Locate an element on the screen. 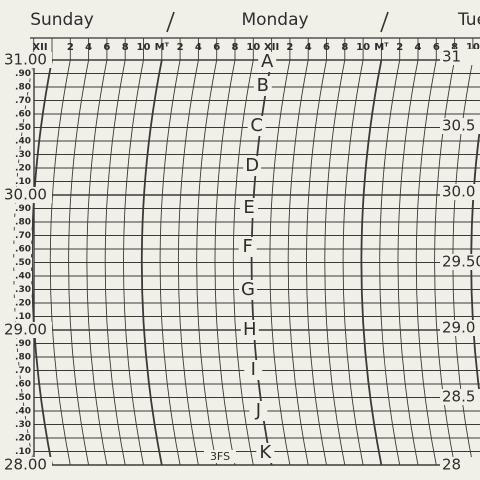 This screenshot has height=480, width=480. arc-letter: B is located at coordinates (263, 85).